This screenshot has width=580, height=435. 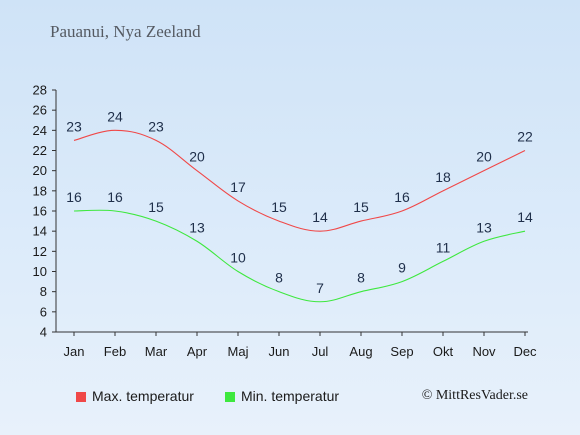 What do you see at coordinates (484, 351) in the screenshot?
I see `x-tick-label: Nov` at bounding box center [484, 351].